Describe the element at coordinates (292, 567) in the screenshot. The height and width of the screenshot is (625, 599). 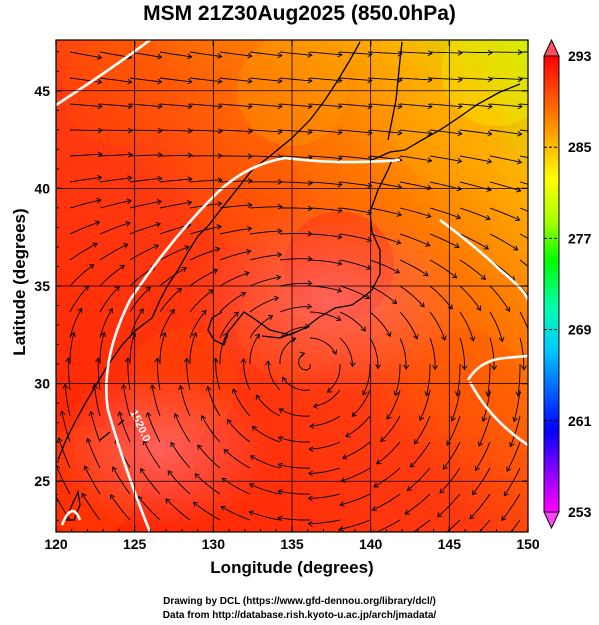
I see `x-axis-label: Longitude (degrees)` at that location.